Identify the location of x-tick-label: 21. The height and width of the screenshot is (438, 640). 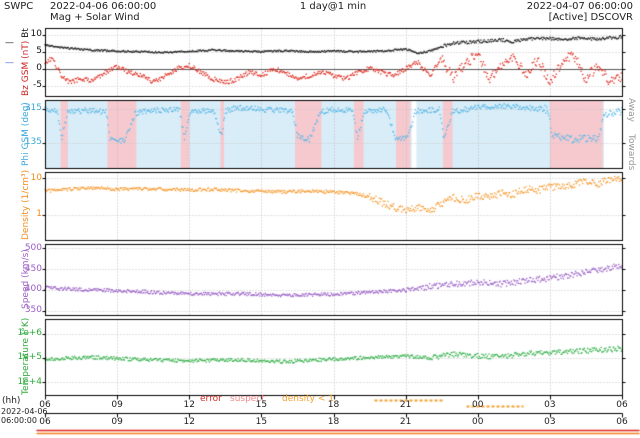
(405, 405).